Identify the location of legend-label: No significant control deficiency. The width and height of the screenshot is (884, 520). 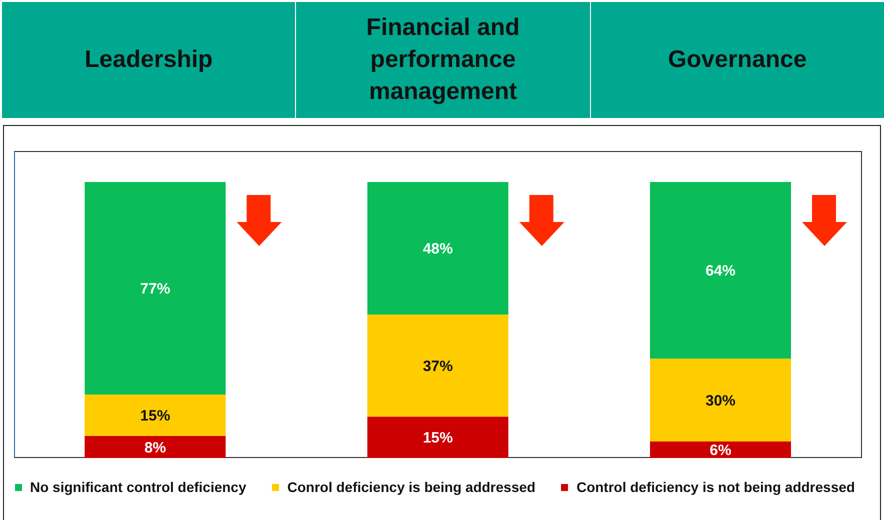
(138, 487).